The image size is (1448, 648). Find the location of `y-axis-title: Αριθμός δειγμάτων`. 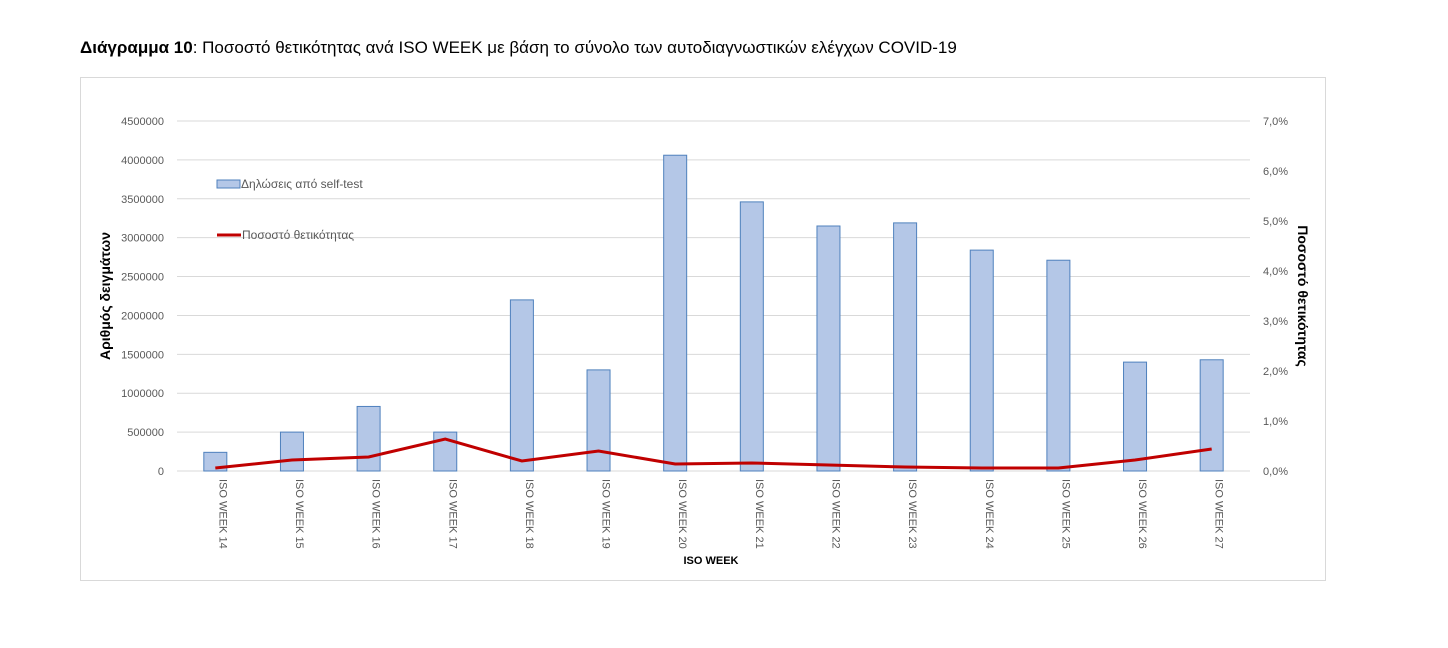

y-axis-title: Αριθμός δειγμάτων is located at coordinates (105, 296).